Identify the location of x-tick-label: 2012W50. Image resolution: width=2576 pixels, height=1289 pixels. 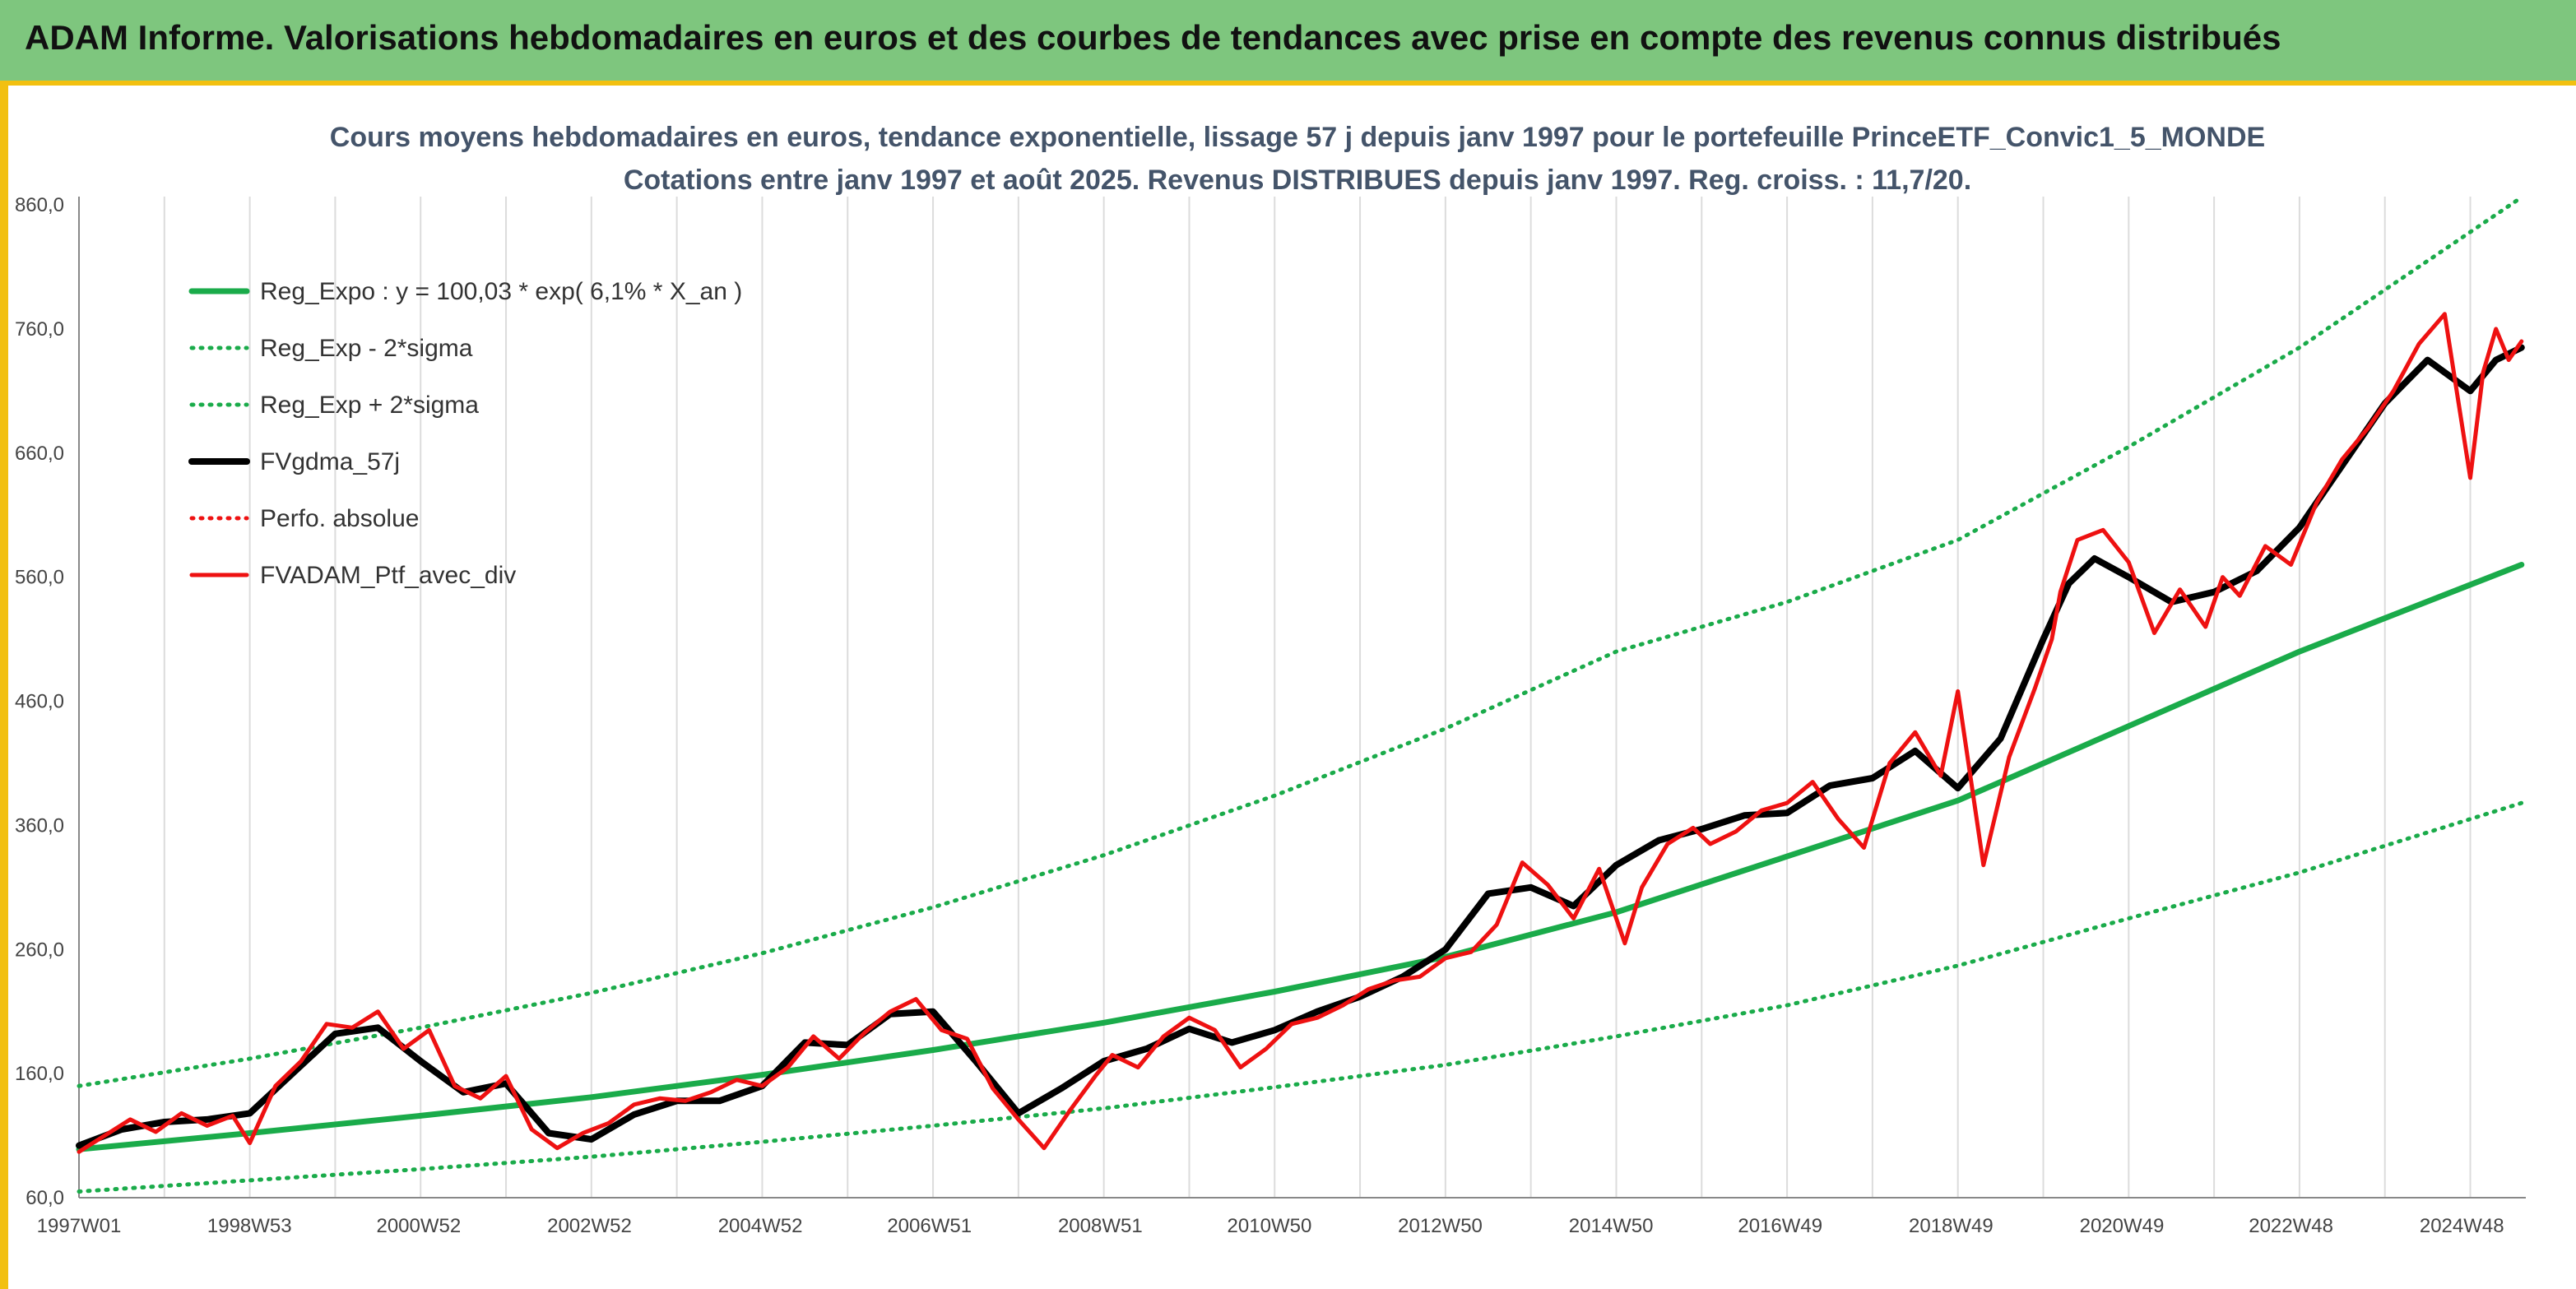
(1440, 1226).